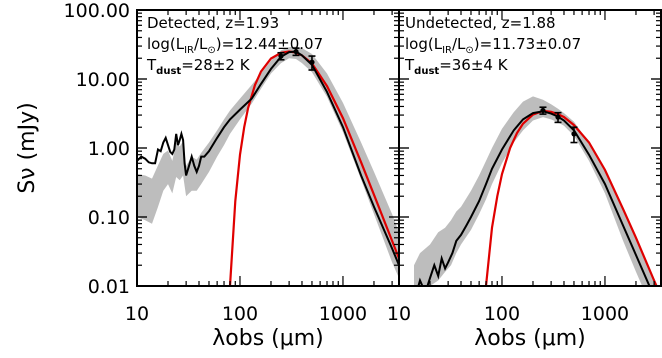  What do you see at coordinates (198, 66) in the screenshot?
I see `svg-text: Tdust=28±2 K` at bounding box center [198, 66].